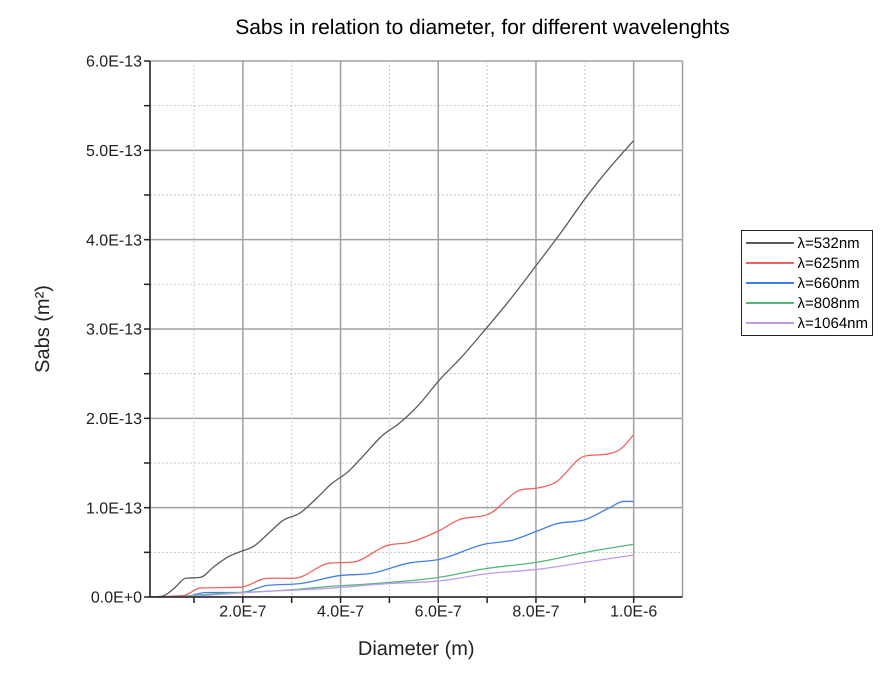  Describe the element at coordinates (829, 303) in the screenshot. I see `legend-label: λ=808nm` at that location.